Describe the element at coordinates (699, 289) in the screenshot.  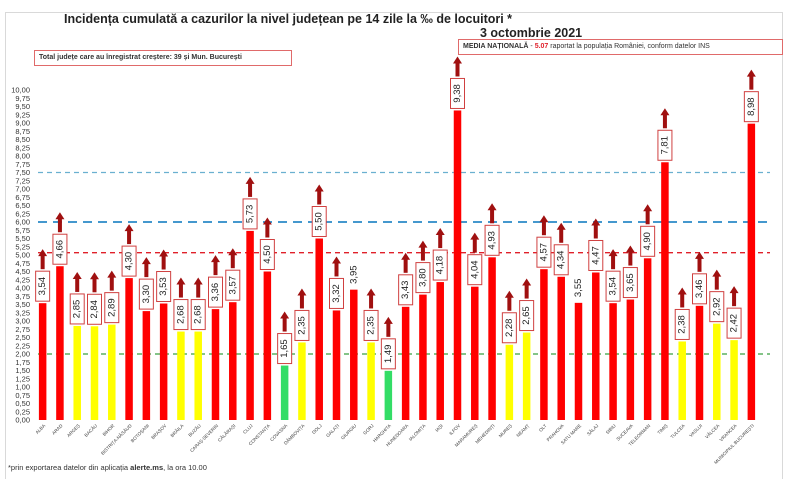
I see `value-label: 3,46` at that location.